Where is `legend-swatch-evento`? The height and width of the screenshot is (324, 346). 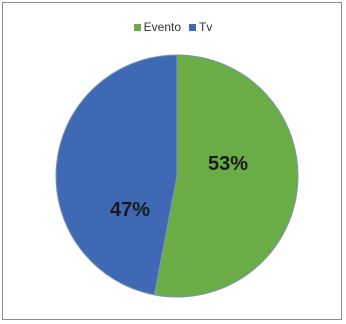
legend-swatch-evento is located at coordinates (137, 27).